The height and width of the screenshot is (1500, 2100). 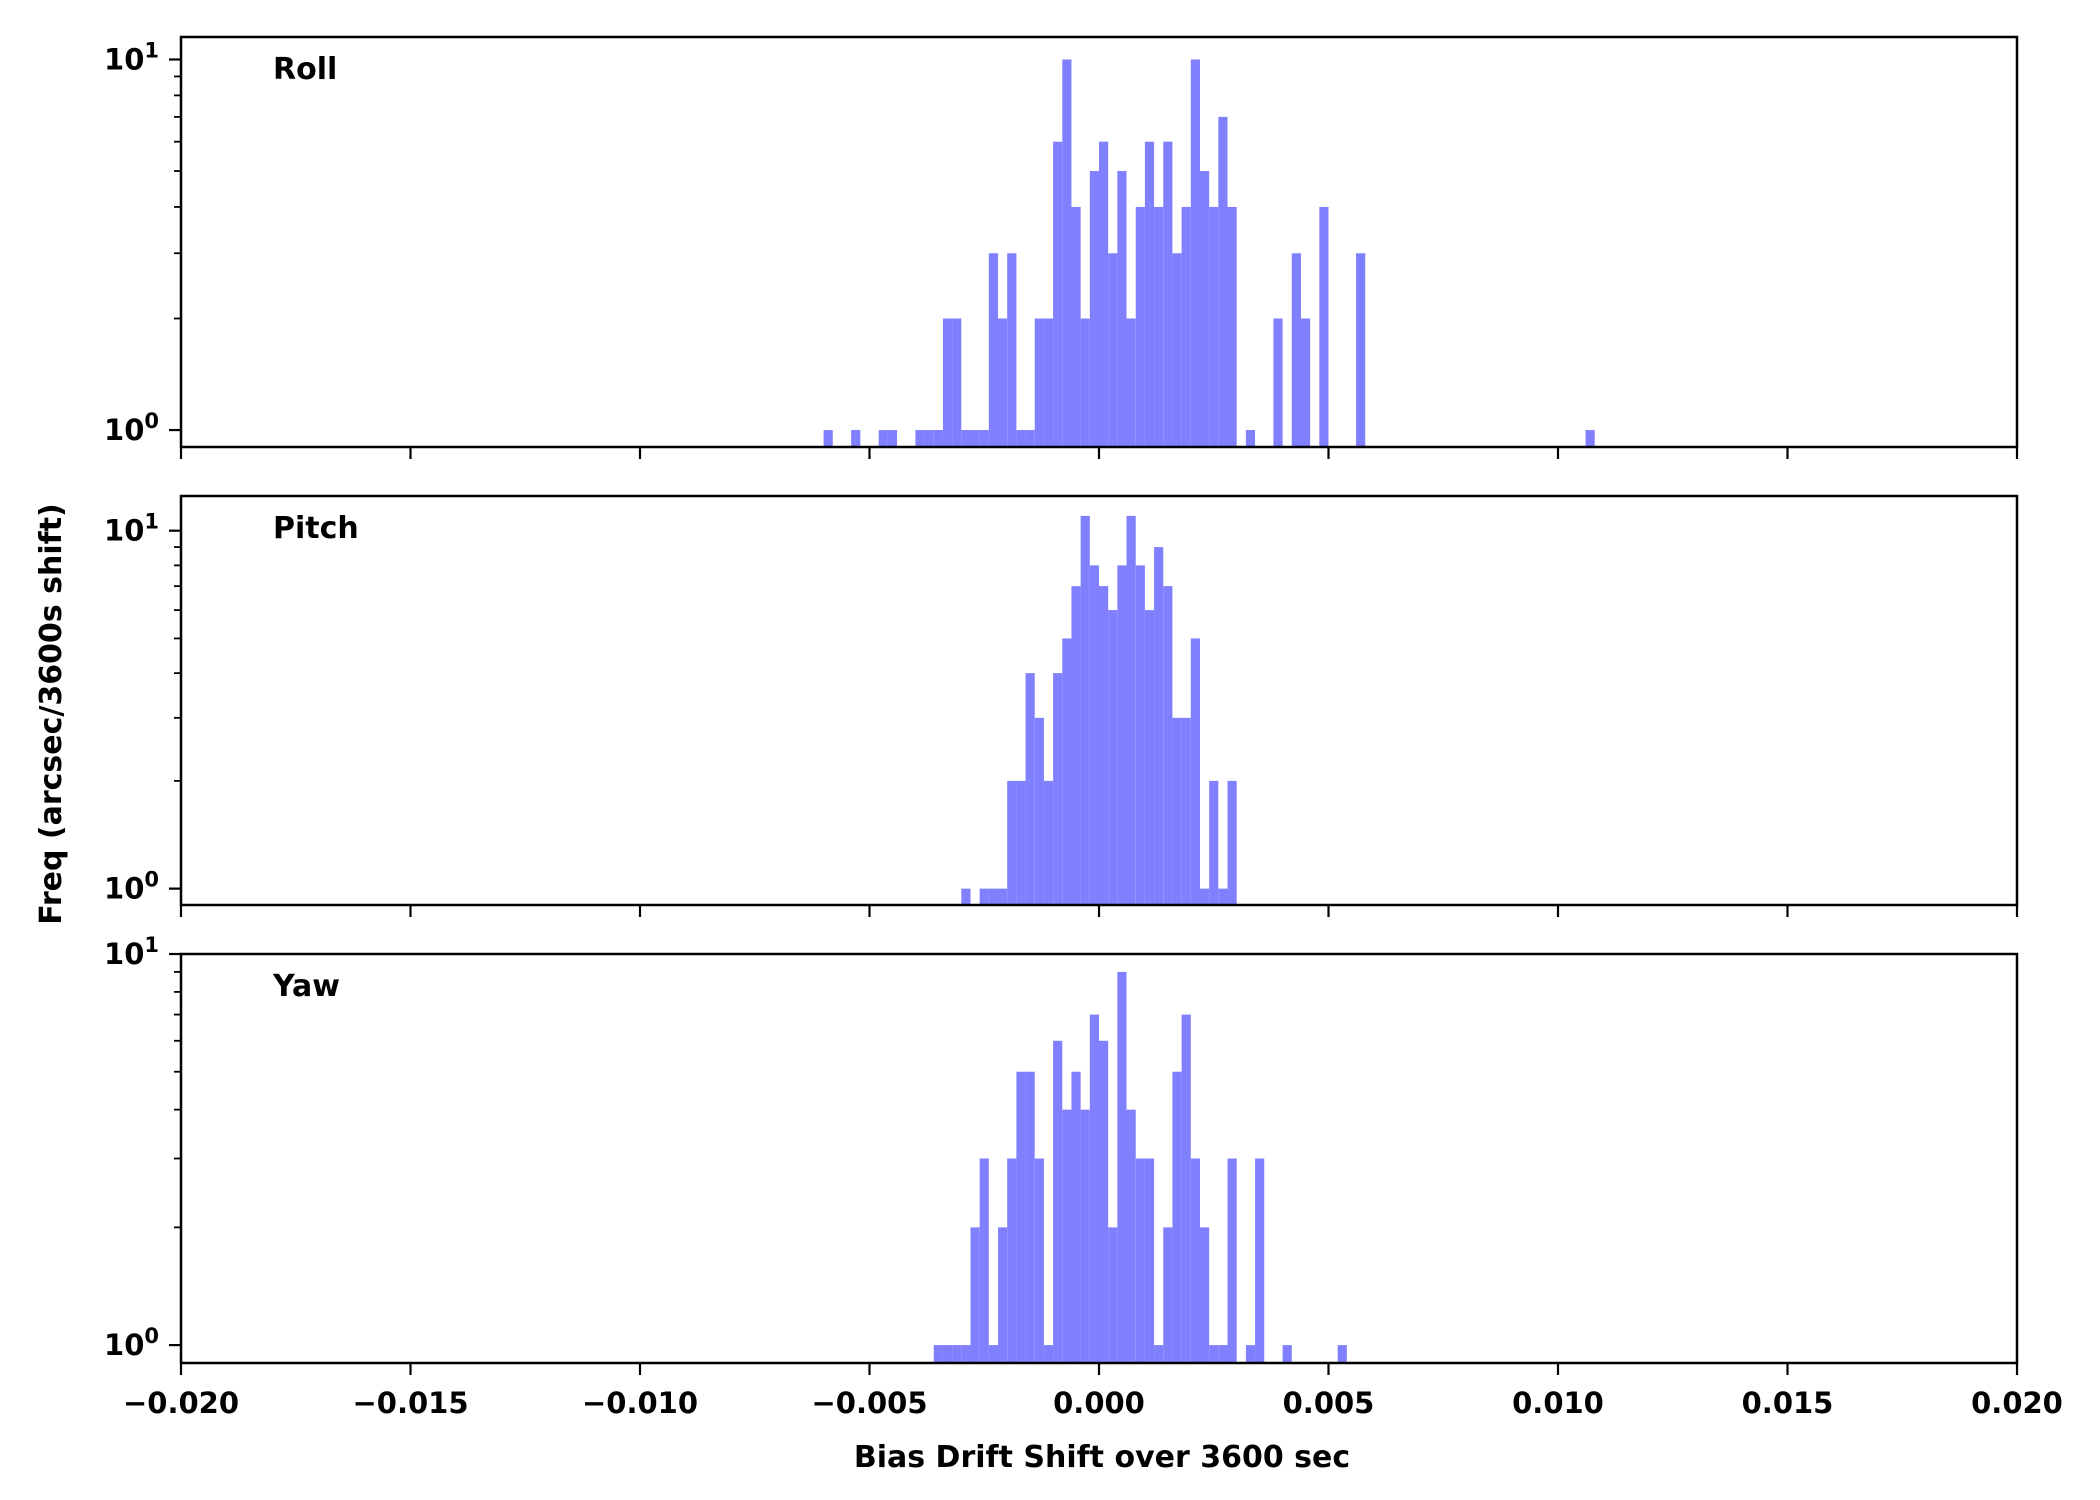 What do you see at coordinates (1102, 1457) in the screenshot?
I see `x-axis-label: Bias Drift Shift over 3600 sec` at bounding box center [1102, 1457].